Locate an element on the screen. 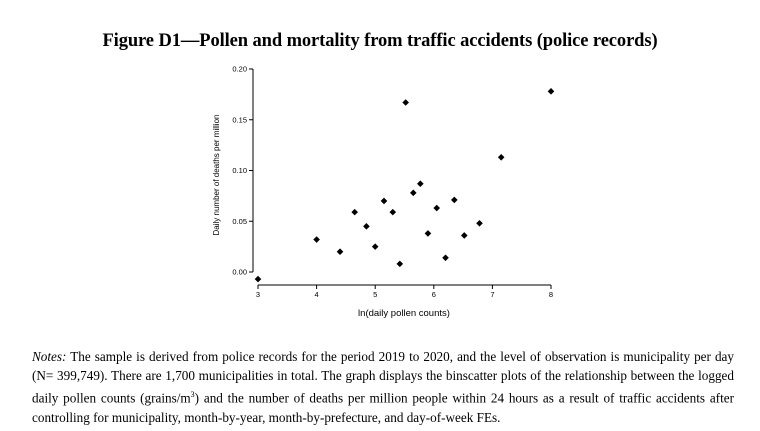 The width and height of the screenshot is (760, 431). x-tick-label: 6 is located at coordinates (434, 294).